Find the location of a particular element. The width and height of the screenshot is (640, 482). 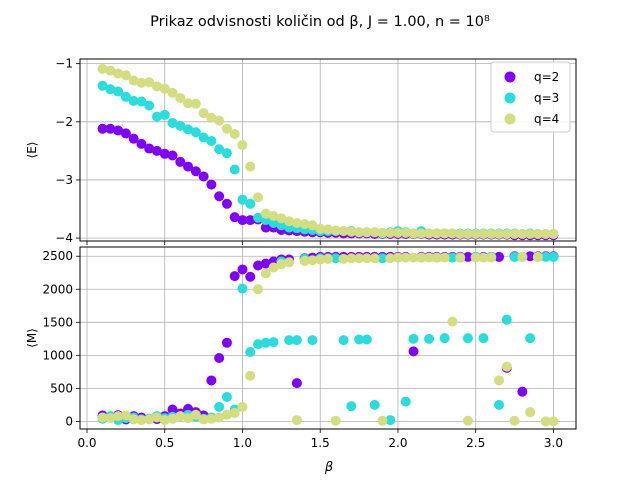

x-tick-label: 1.5 is located at coordinates (320, 443).